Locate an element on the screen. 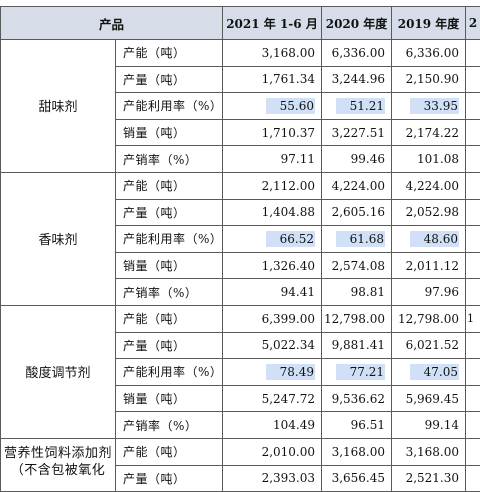 This screenshot has width=480, height=492. value-cell-v2: 6,336.00 is located at coordinates (357, 53).